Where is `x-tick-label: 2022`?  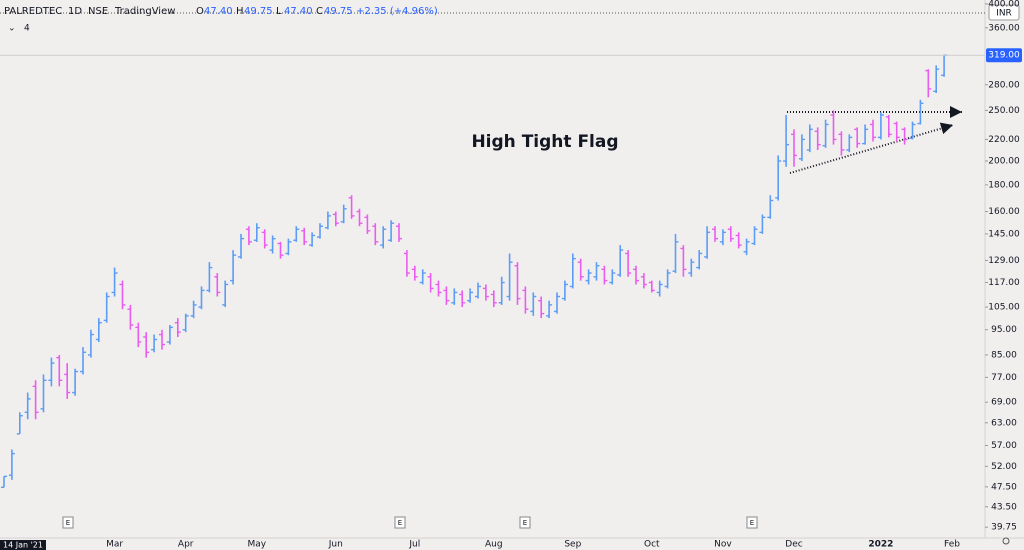
x-tick-label: 2022 is located at coordinates (880, 545).